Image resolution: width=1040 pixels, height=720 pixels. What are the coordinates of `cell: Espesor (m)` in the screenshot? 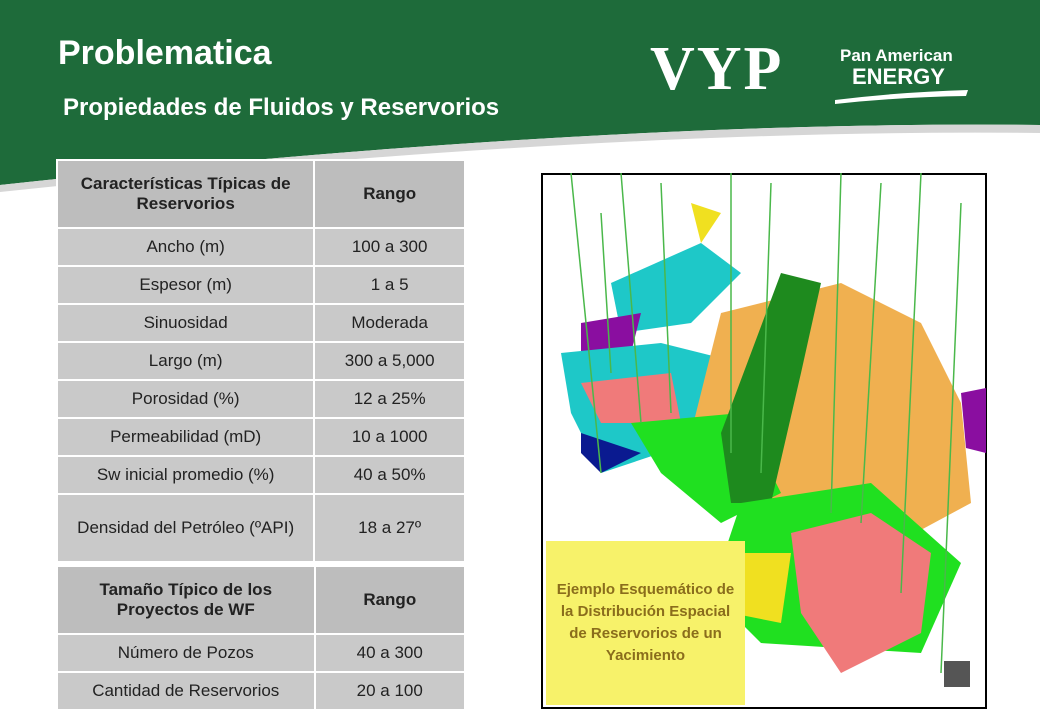 It's located at (185, 285).